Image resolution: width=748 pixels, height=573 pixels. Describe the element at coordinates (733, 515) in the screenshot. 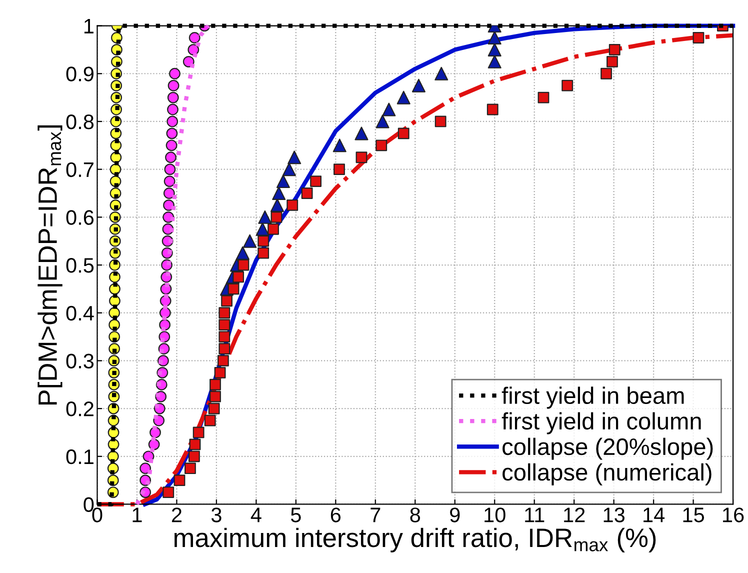

I see `x-tick-label: 16` at that location.